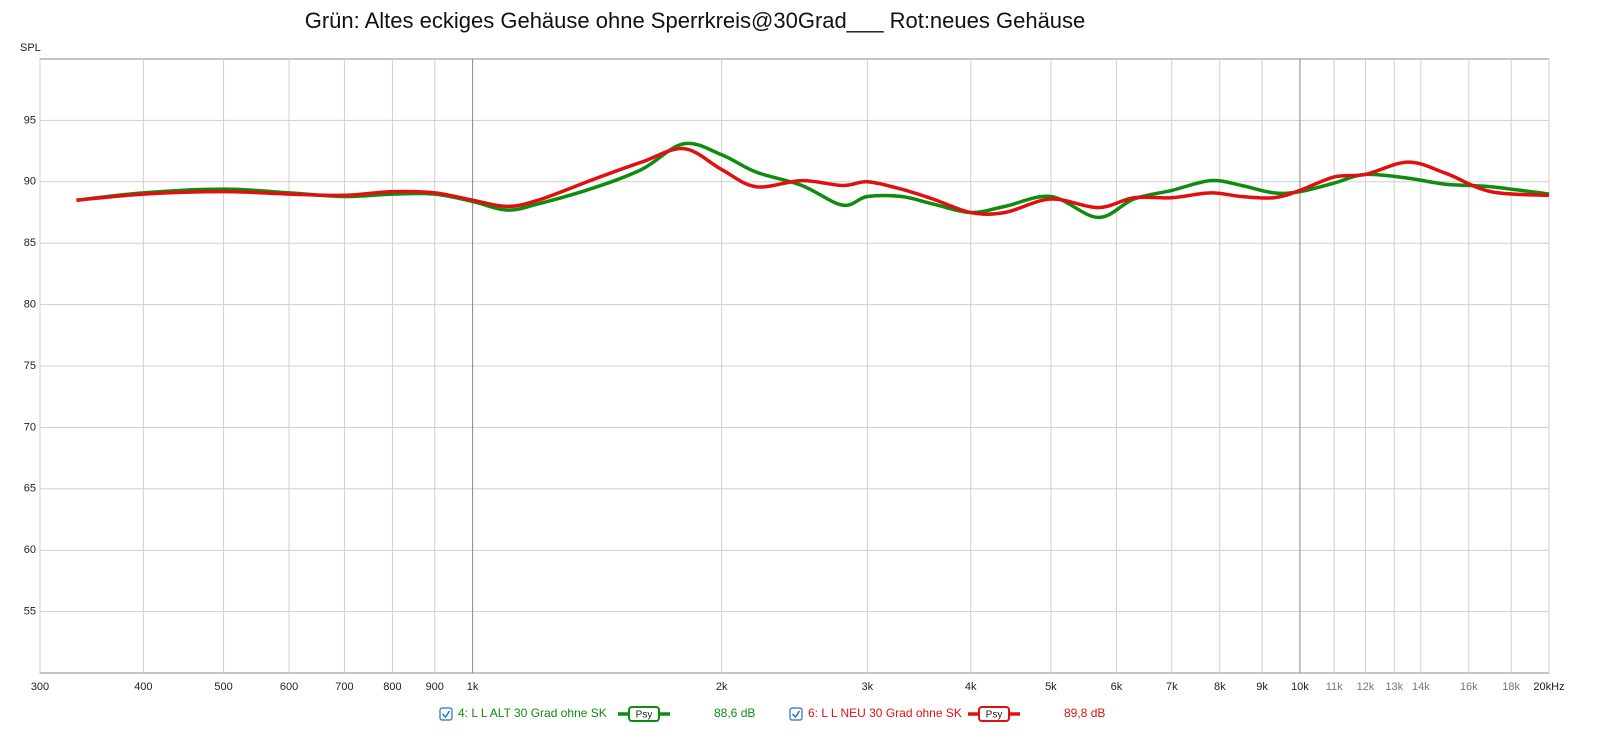 The height and width of the screenshot is (740, 1600). What do you see at coordinates (722, 687) in the screenshot?
I see `x-tick-label: 2k` at bounding box center [722, 687].